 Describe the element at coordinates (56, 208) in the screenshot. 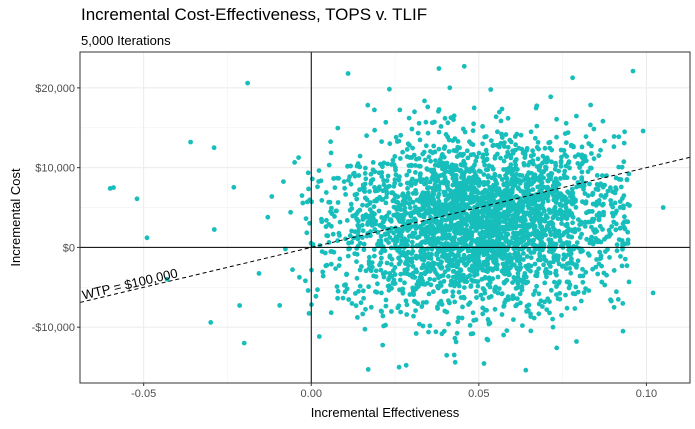

I see `y-axis-ticks: -$10,000 $0 $10,000 $20,000` at that location.